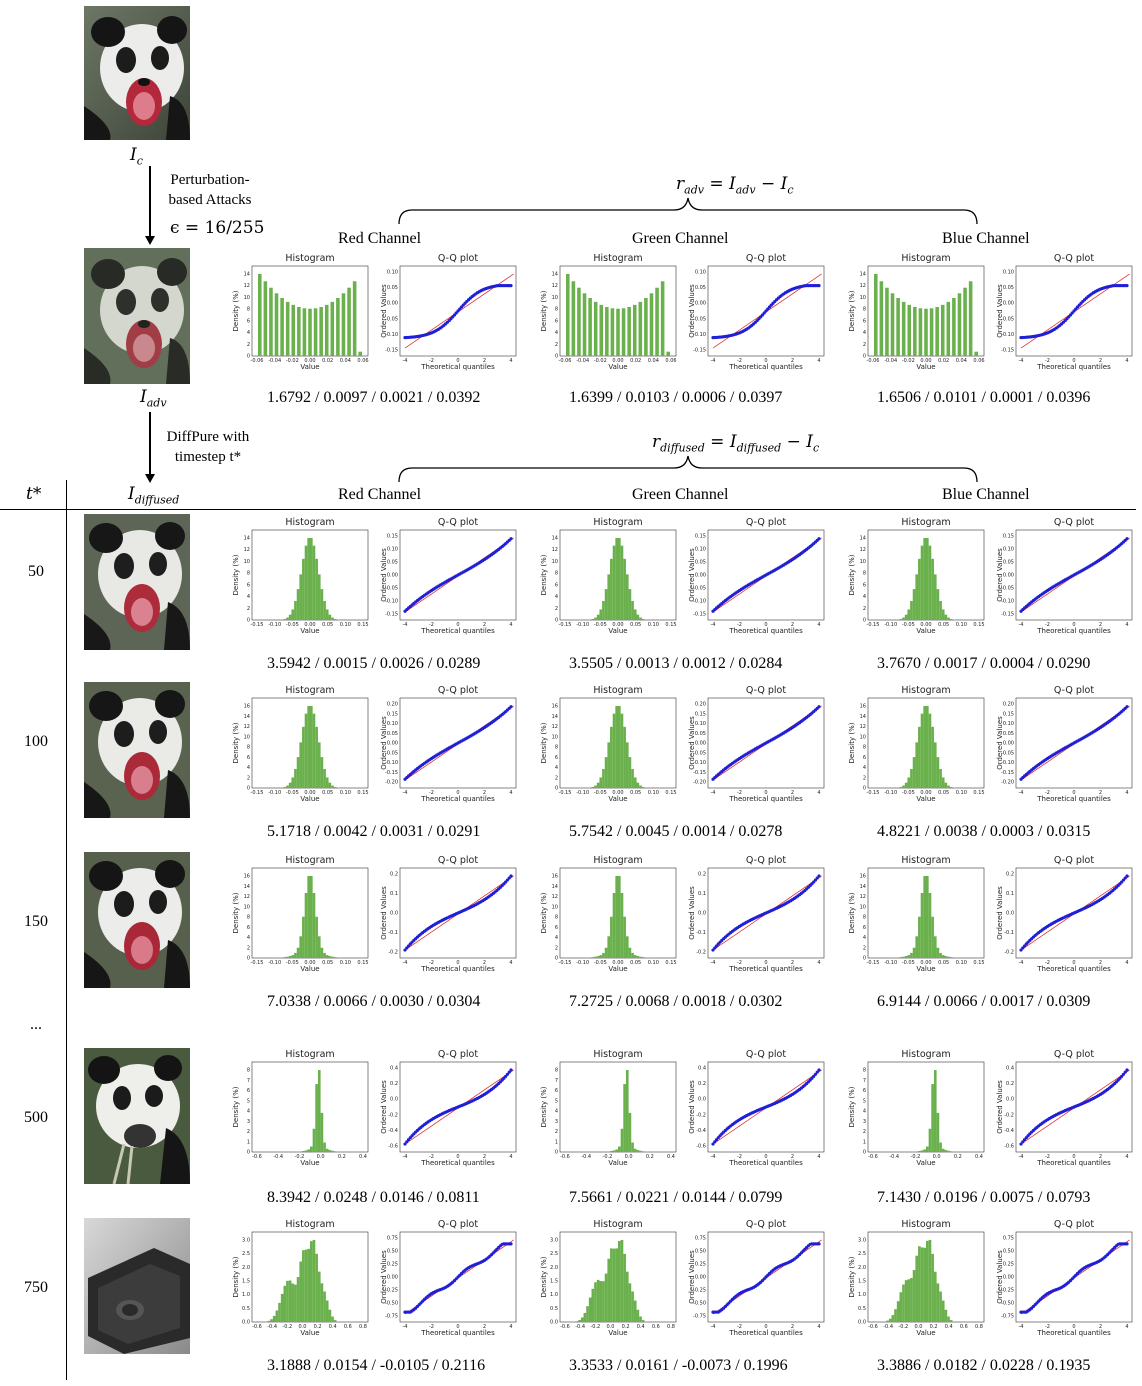 This screenshot has width=1142, height=1386. Describe the element at coordinates (670, 963) in the screenshot. I see `histogram-xtick: 0.15` at that location.